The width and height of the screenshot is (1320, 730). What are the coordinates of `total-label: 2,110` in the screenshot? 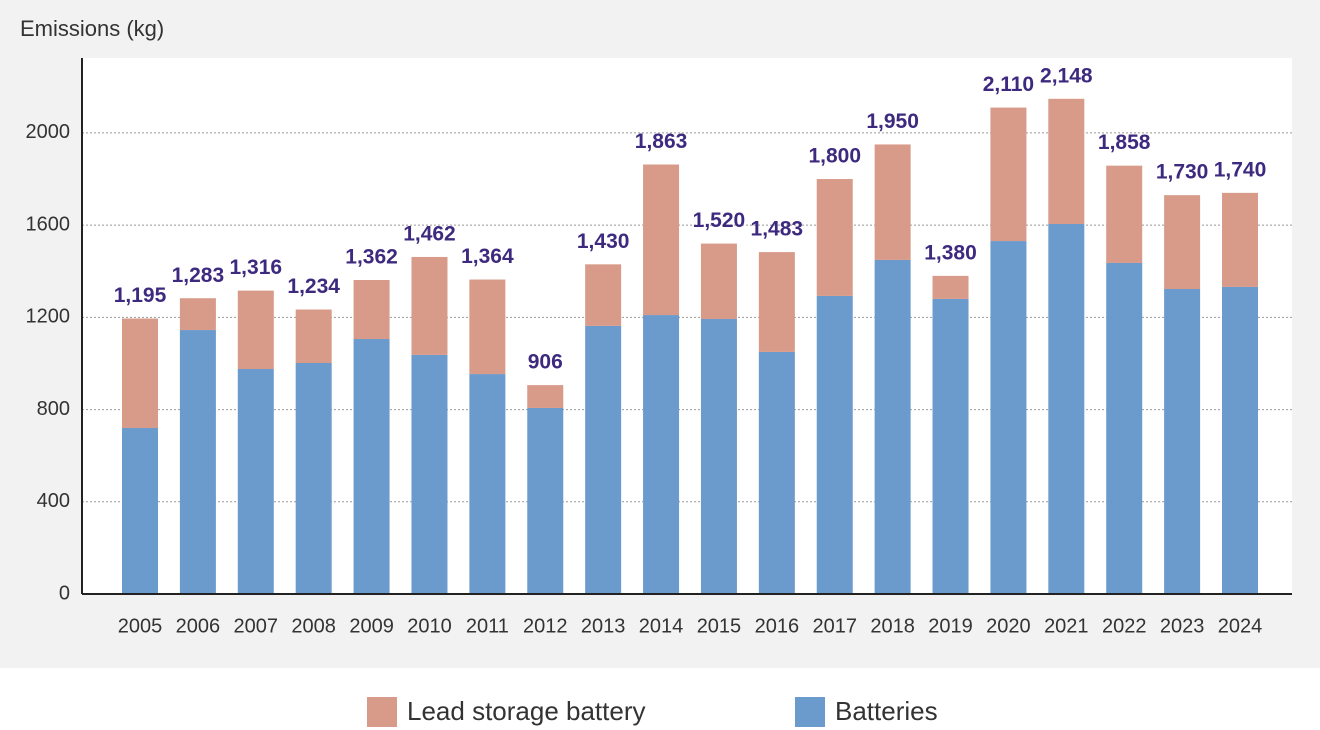 It's located at (1008, 84).